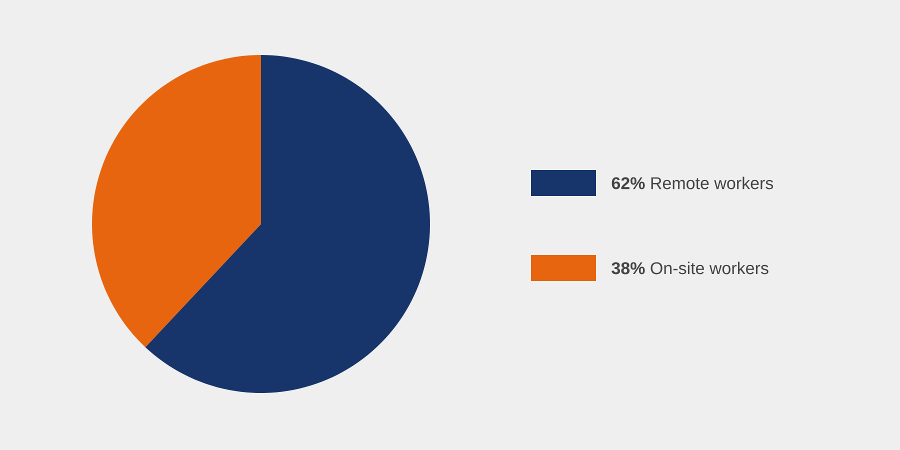 The image size is (900, 450). I want to click on legend-label: 62% Remote workers, so click(693, 183).